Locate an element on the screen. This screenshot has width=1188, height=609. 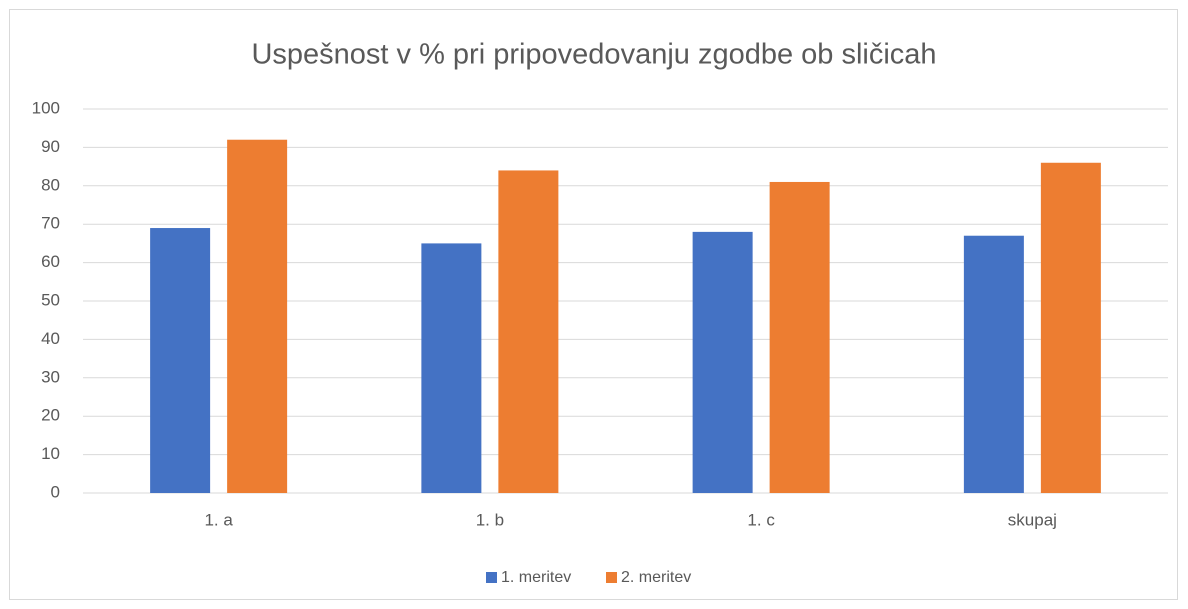
x-tick-label: 1. b is located at coordinates (490, 519).